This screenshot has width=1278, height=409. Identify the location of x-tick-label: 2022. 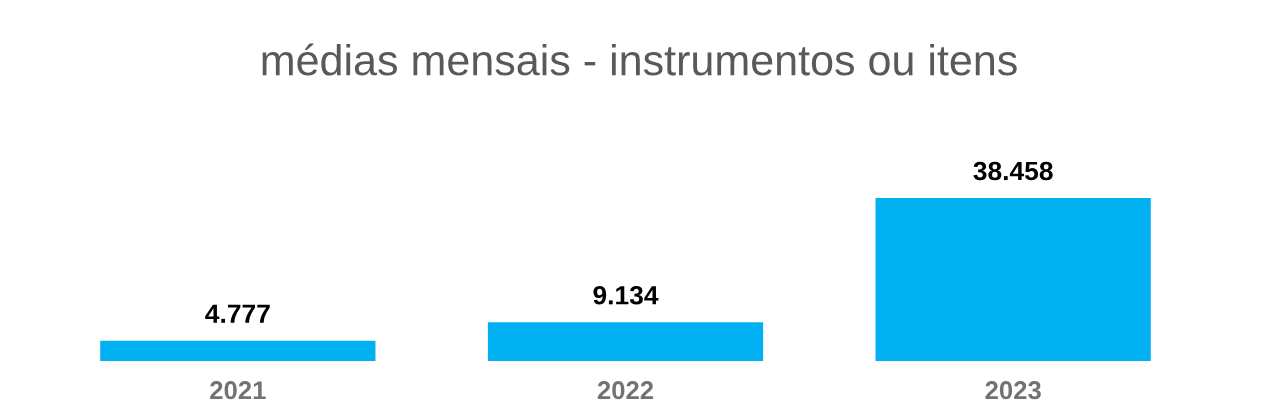
(625, 390).